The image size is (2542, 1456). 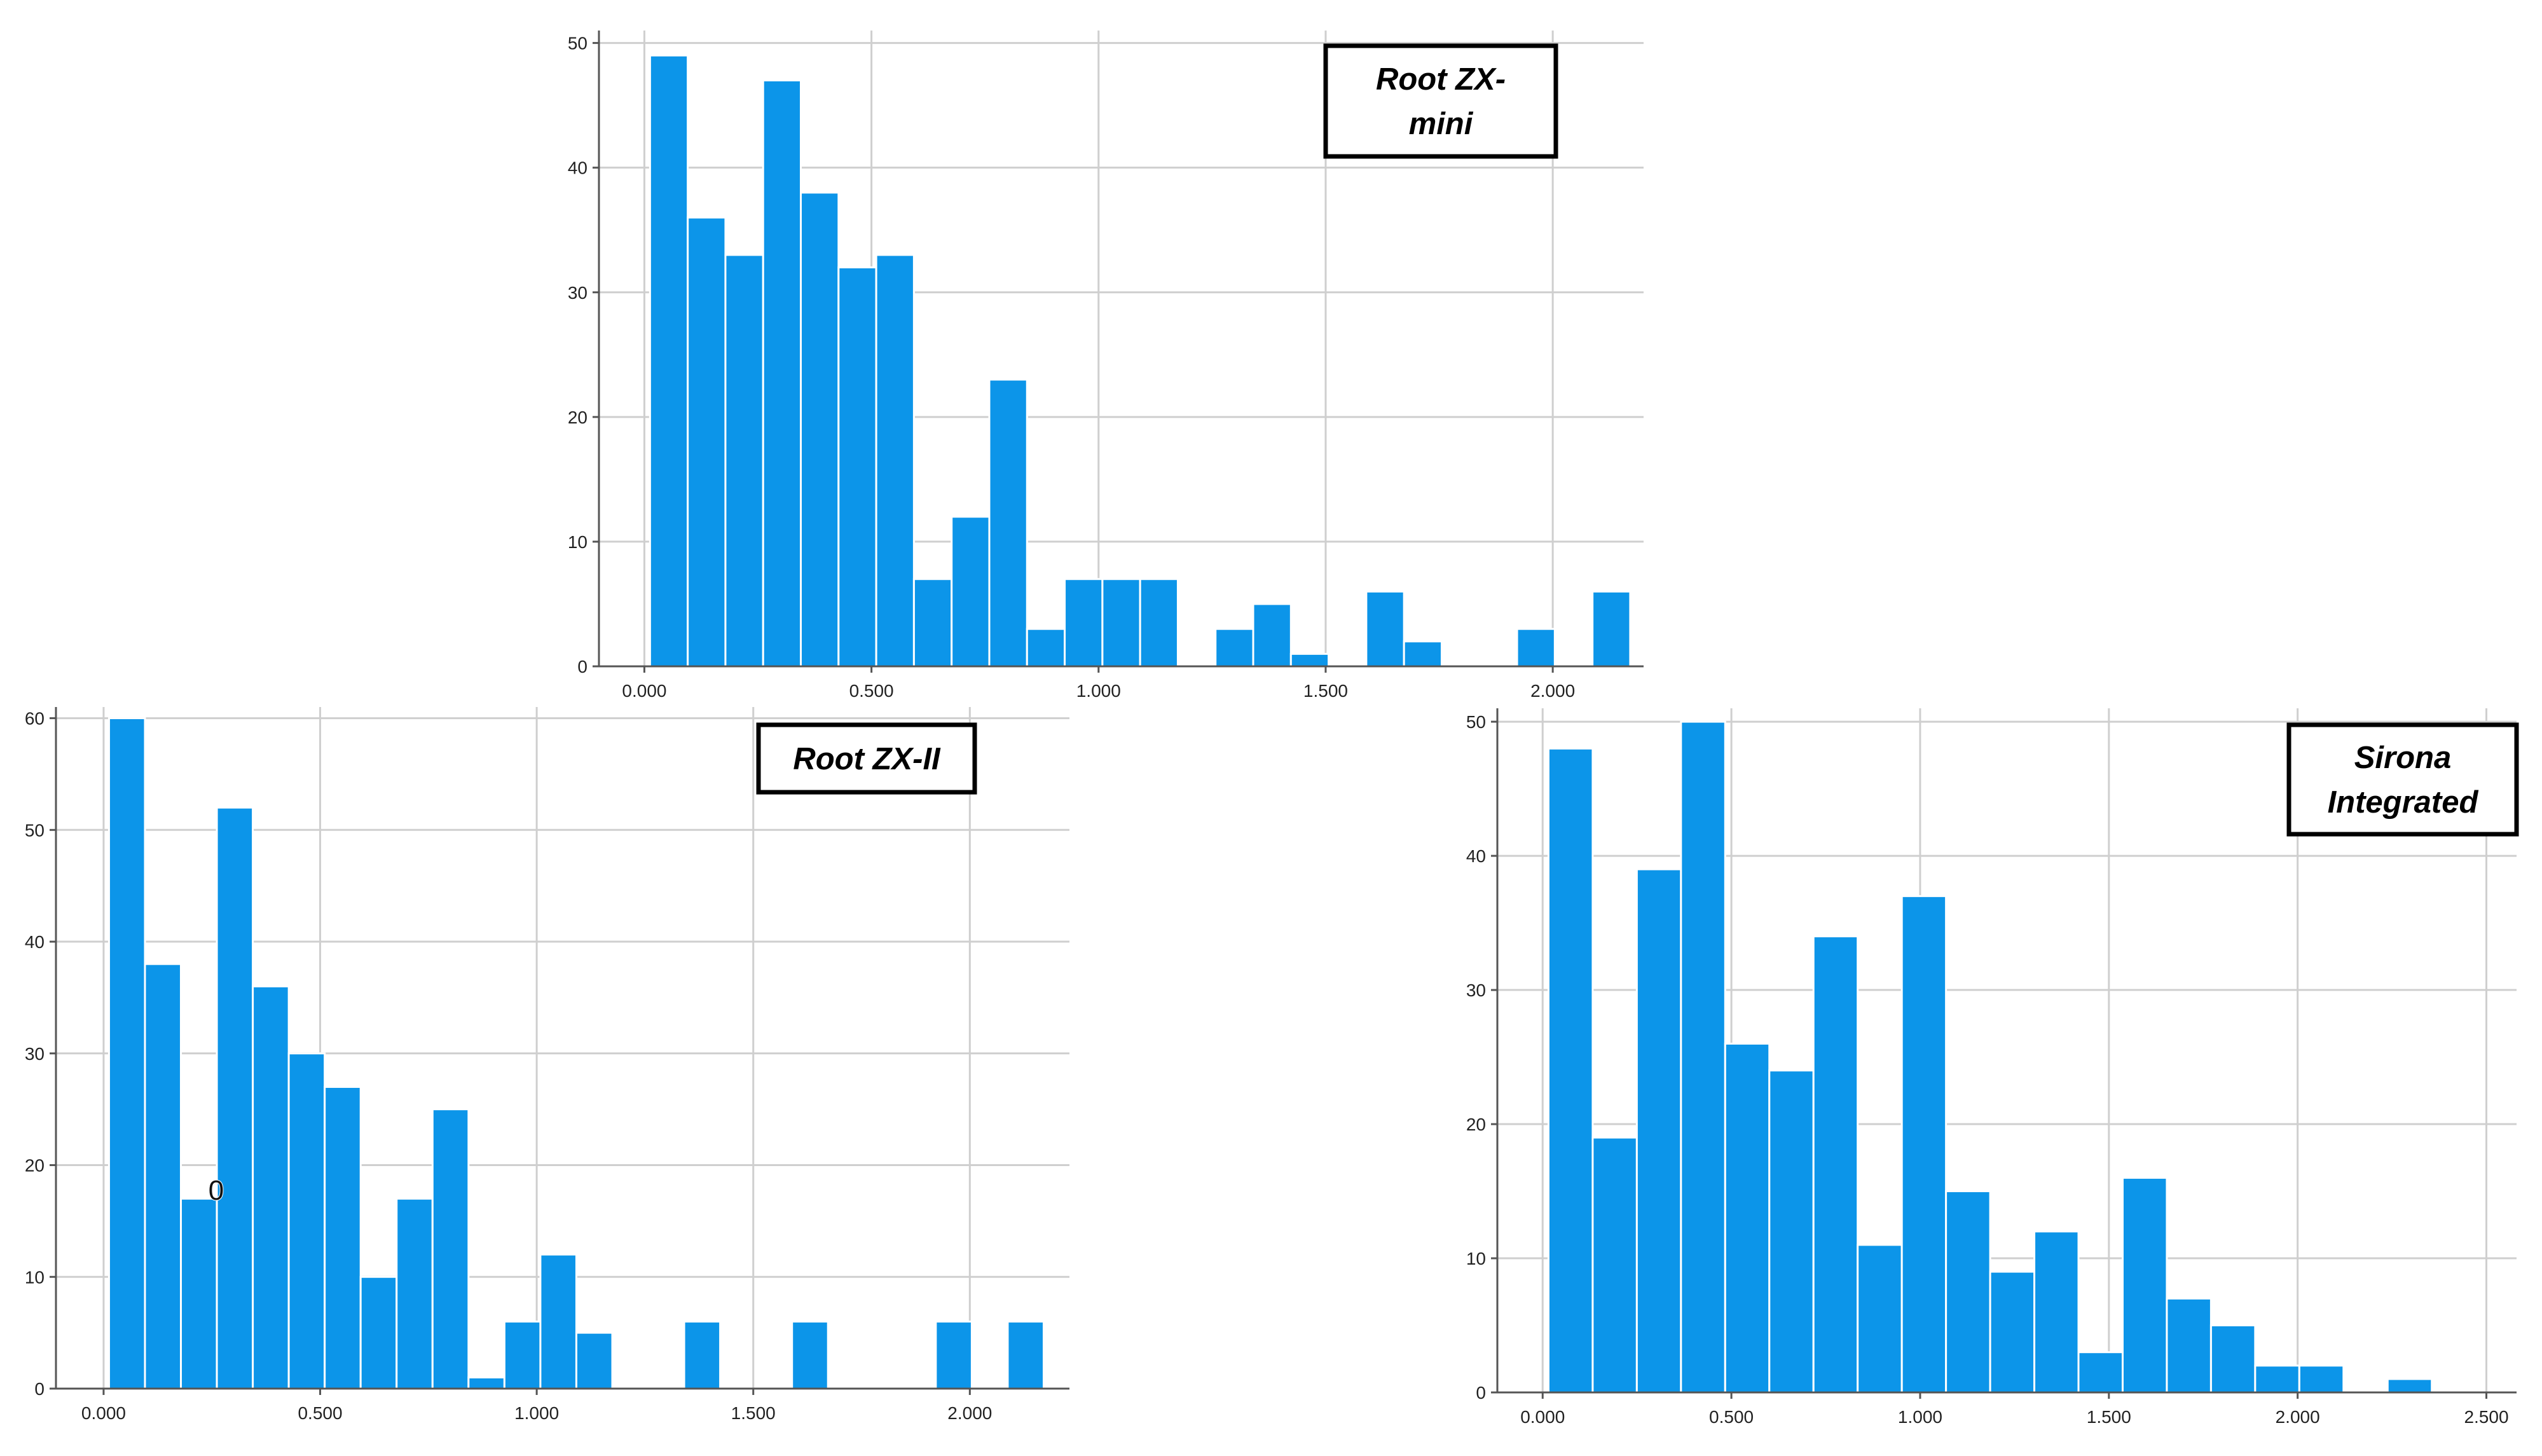 I want to click on chart-title-box: Root ZX-mini, so click(x=1440, y=101).